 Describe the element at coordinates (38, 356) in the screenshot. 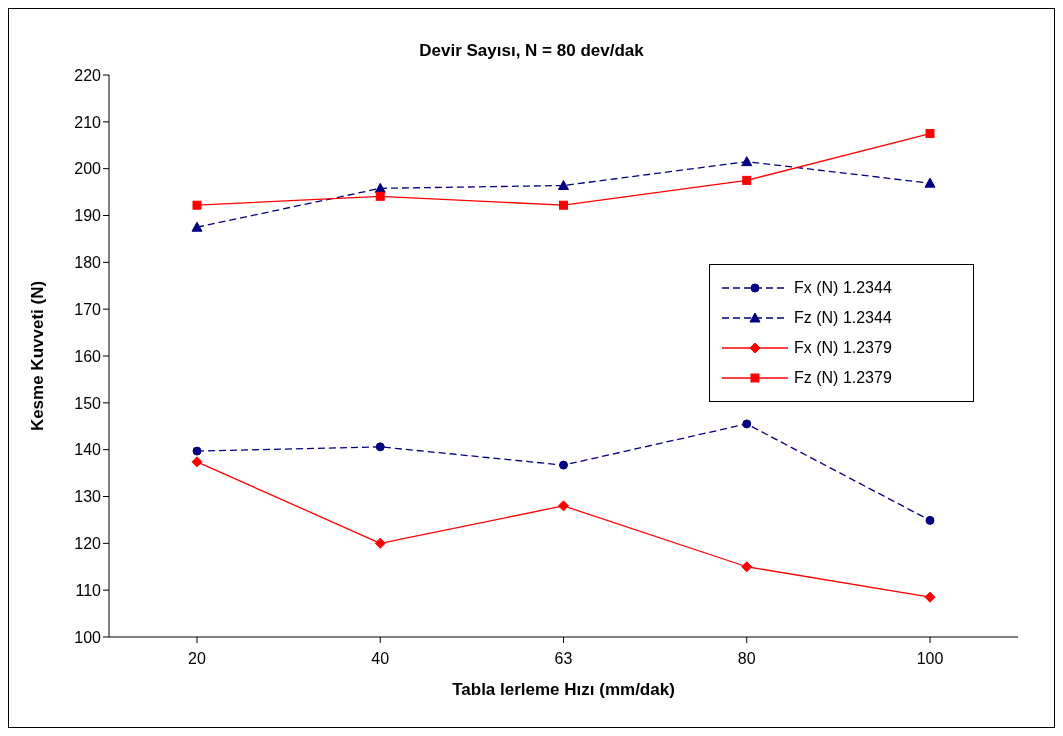

I see `y-axis-title: Kesme Kuvveti (N)` at that location.